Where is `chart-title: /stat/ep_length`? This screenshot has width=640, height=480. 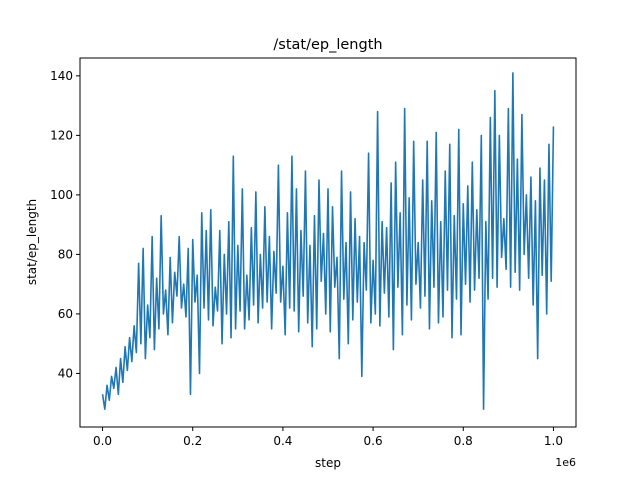
chart-title: /stat/ep_length is located at coordinates (327, 45).